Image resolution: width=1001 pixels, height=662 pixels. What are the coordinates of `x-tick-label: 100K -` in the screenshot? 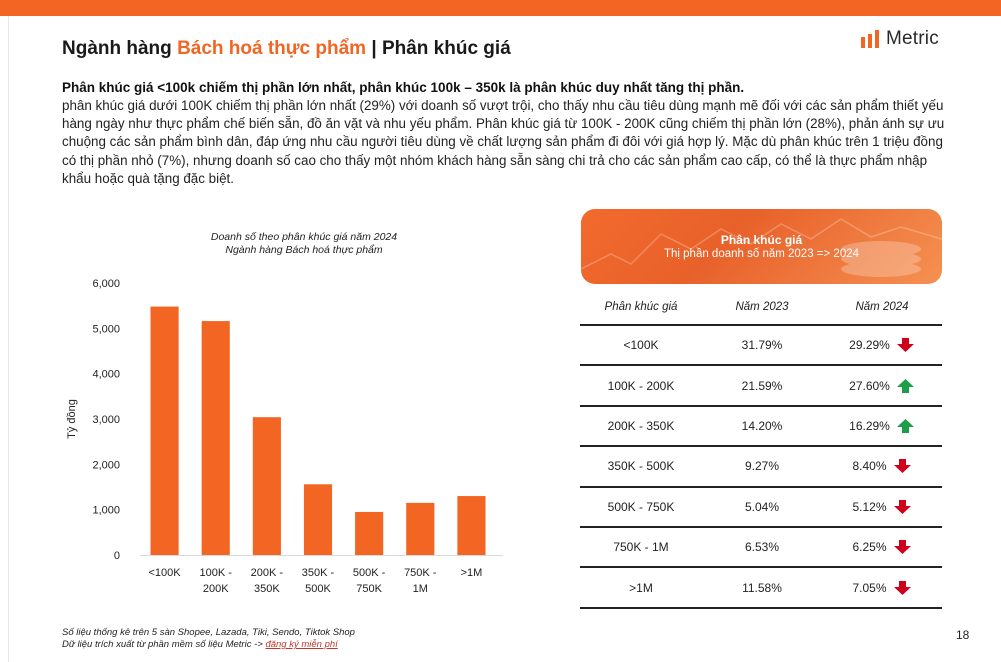 It's located at (216, 573).